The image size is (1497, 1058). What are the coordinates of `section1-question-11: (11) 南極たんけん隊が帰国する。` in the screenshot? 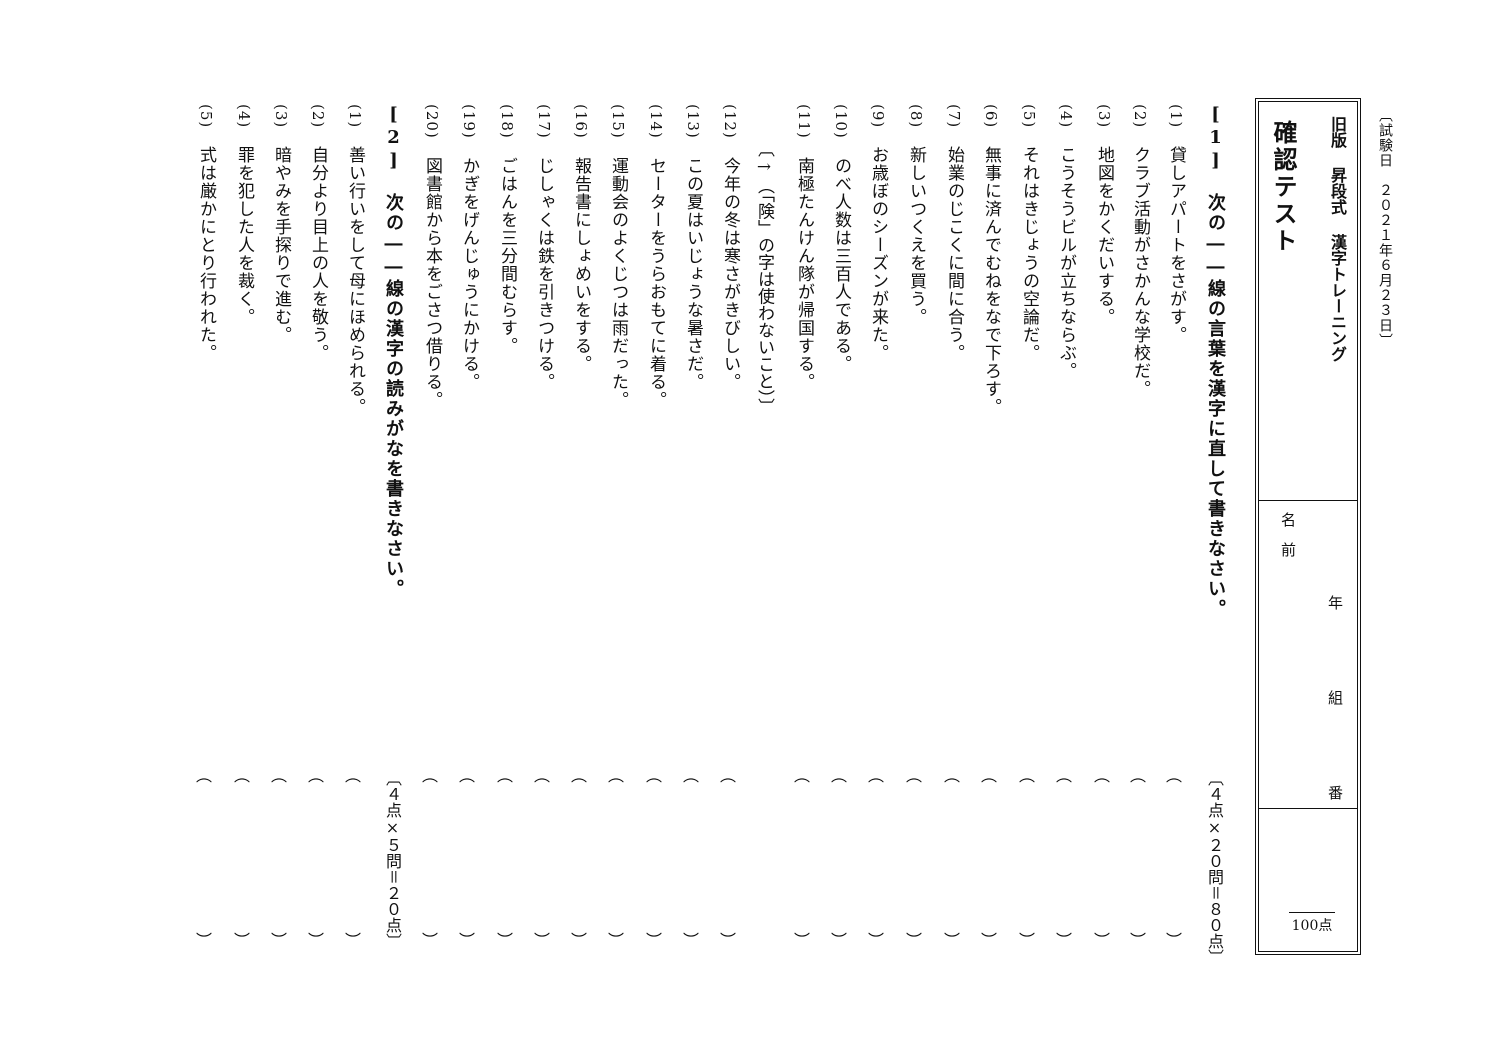 It's located at (804, 247).